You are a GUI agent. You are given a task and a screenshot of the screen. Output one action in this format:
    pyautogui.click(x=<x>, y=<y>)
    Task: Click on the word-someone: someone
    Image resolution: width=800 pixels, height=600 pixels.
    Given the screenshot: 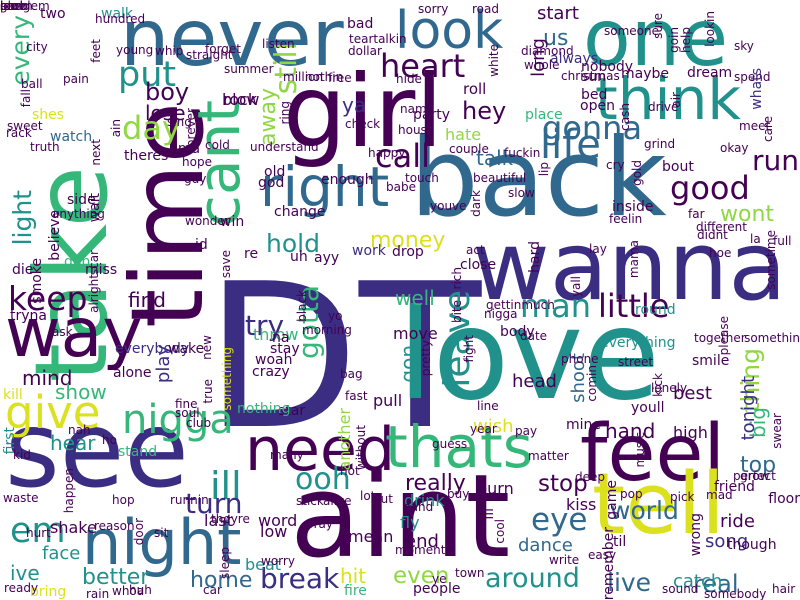 What is the action you would take?
    pyautogui.click(x=631, y=31)
    